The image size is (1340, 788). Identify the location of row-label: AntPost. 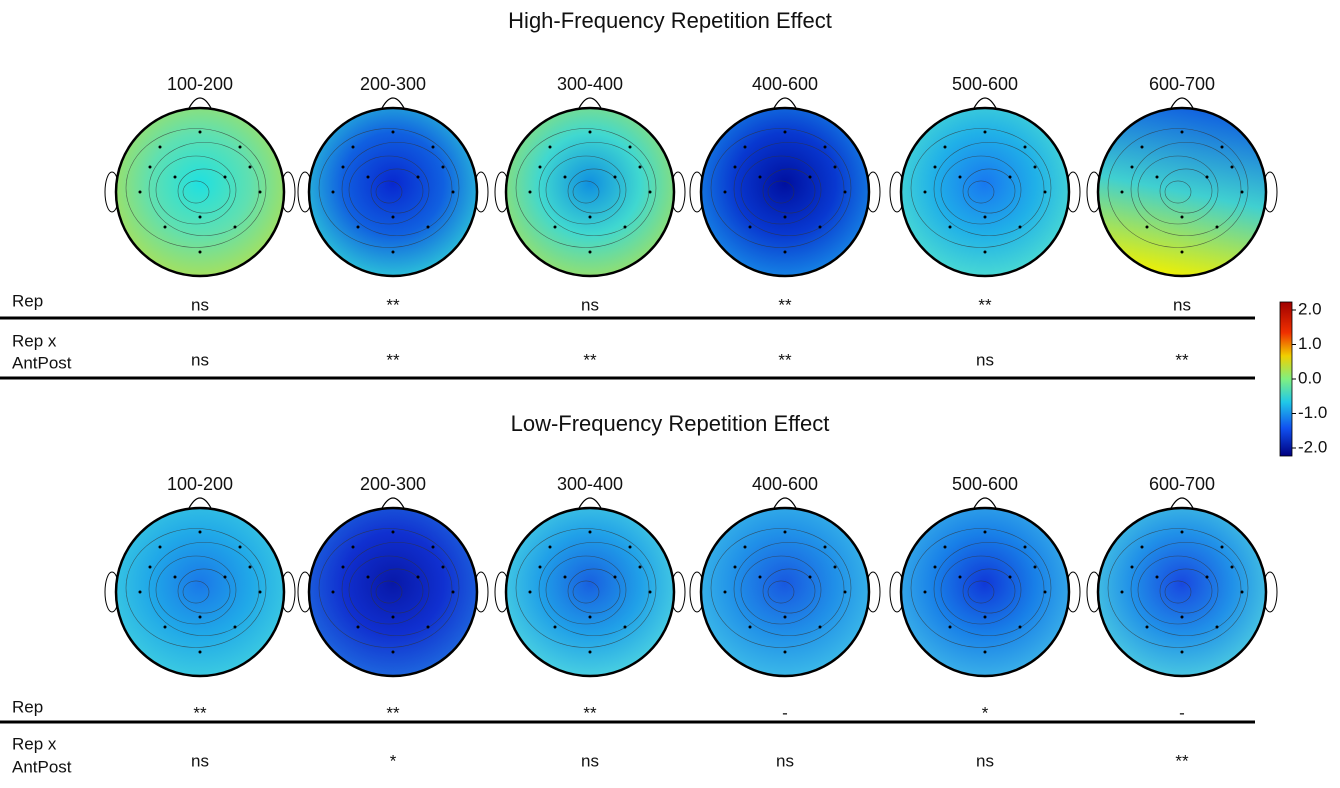
(42, 362).